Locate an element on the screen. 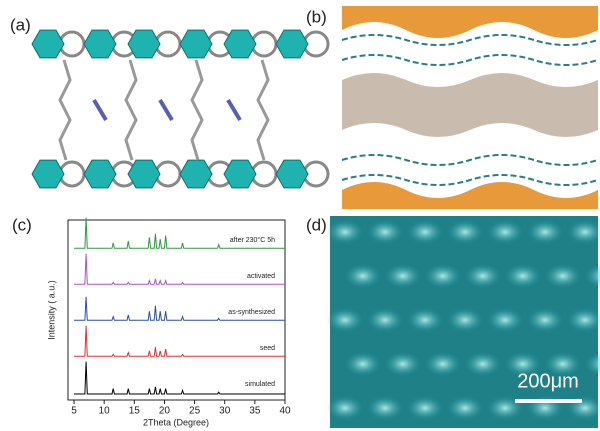 The image size is (600, 431). x-tick-label: 15 is located at coordinates (135, 411).